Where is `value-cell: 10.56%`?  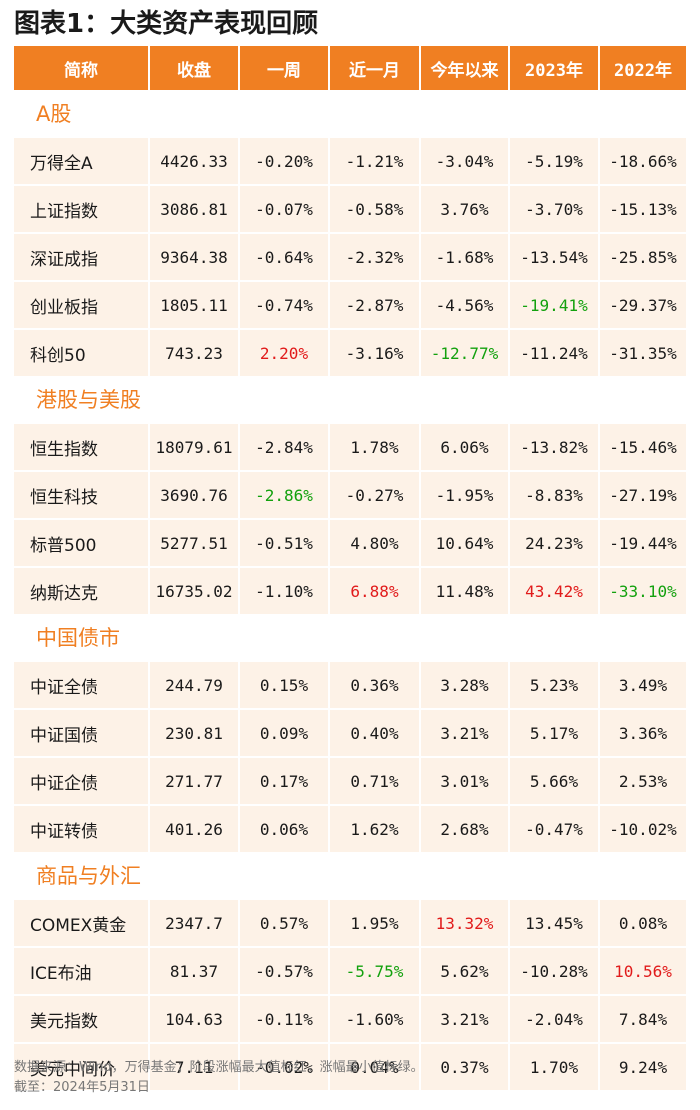 value-cell: 10.56% is located at coordinates (642, 971).